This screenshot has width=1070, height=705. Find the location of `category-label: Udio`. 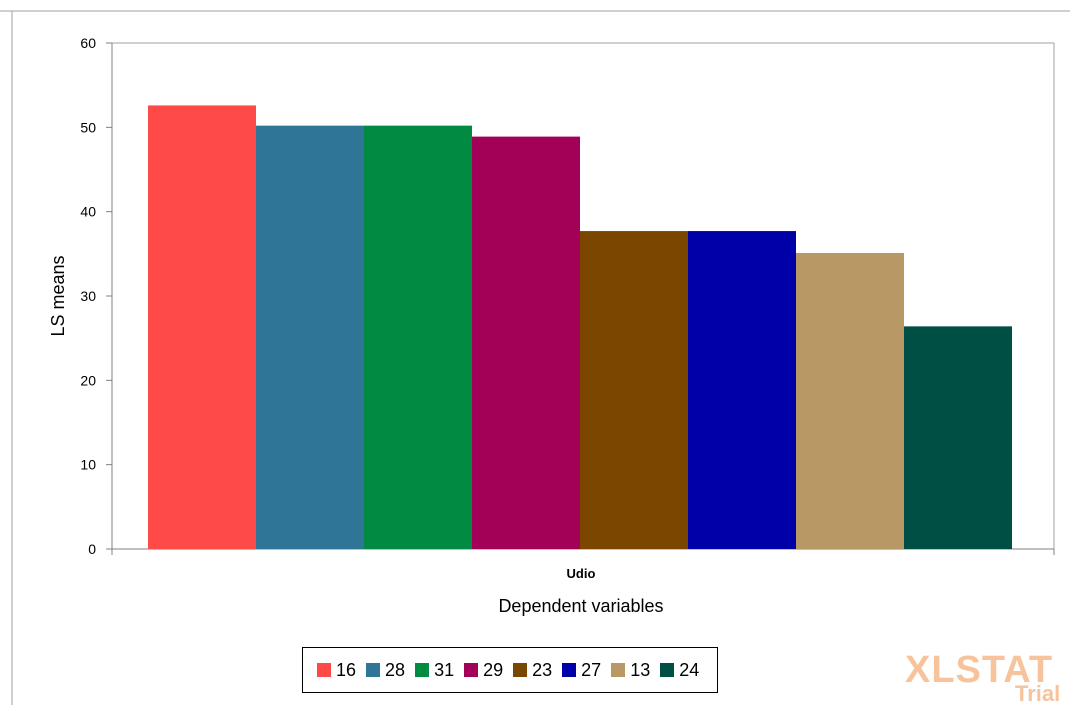

category-label: Udio is located at coordinates (581, 573).